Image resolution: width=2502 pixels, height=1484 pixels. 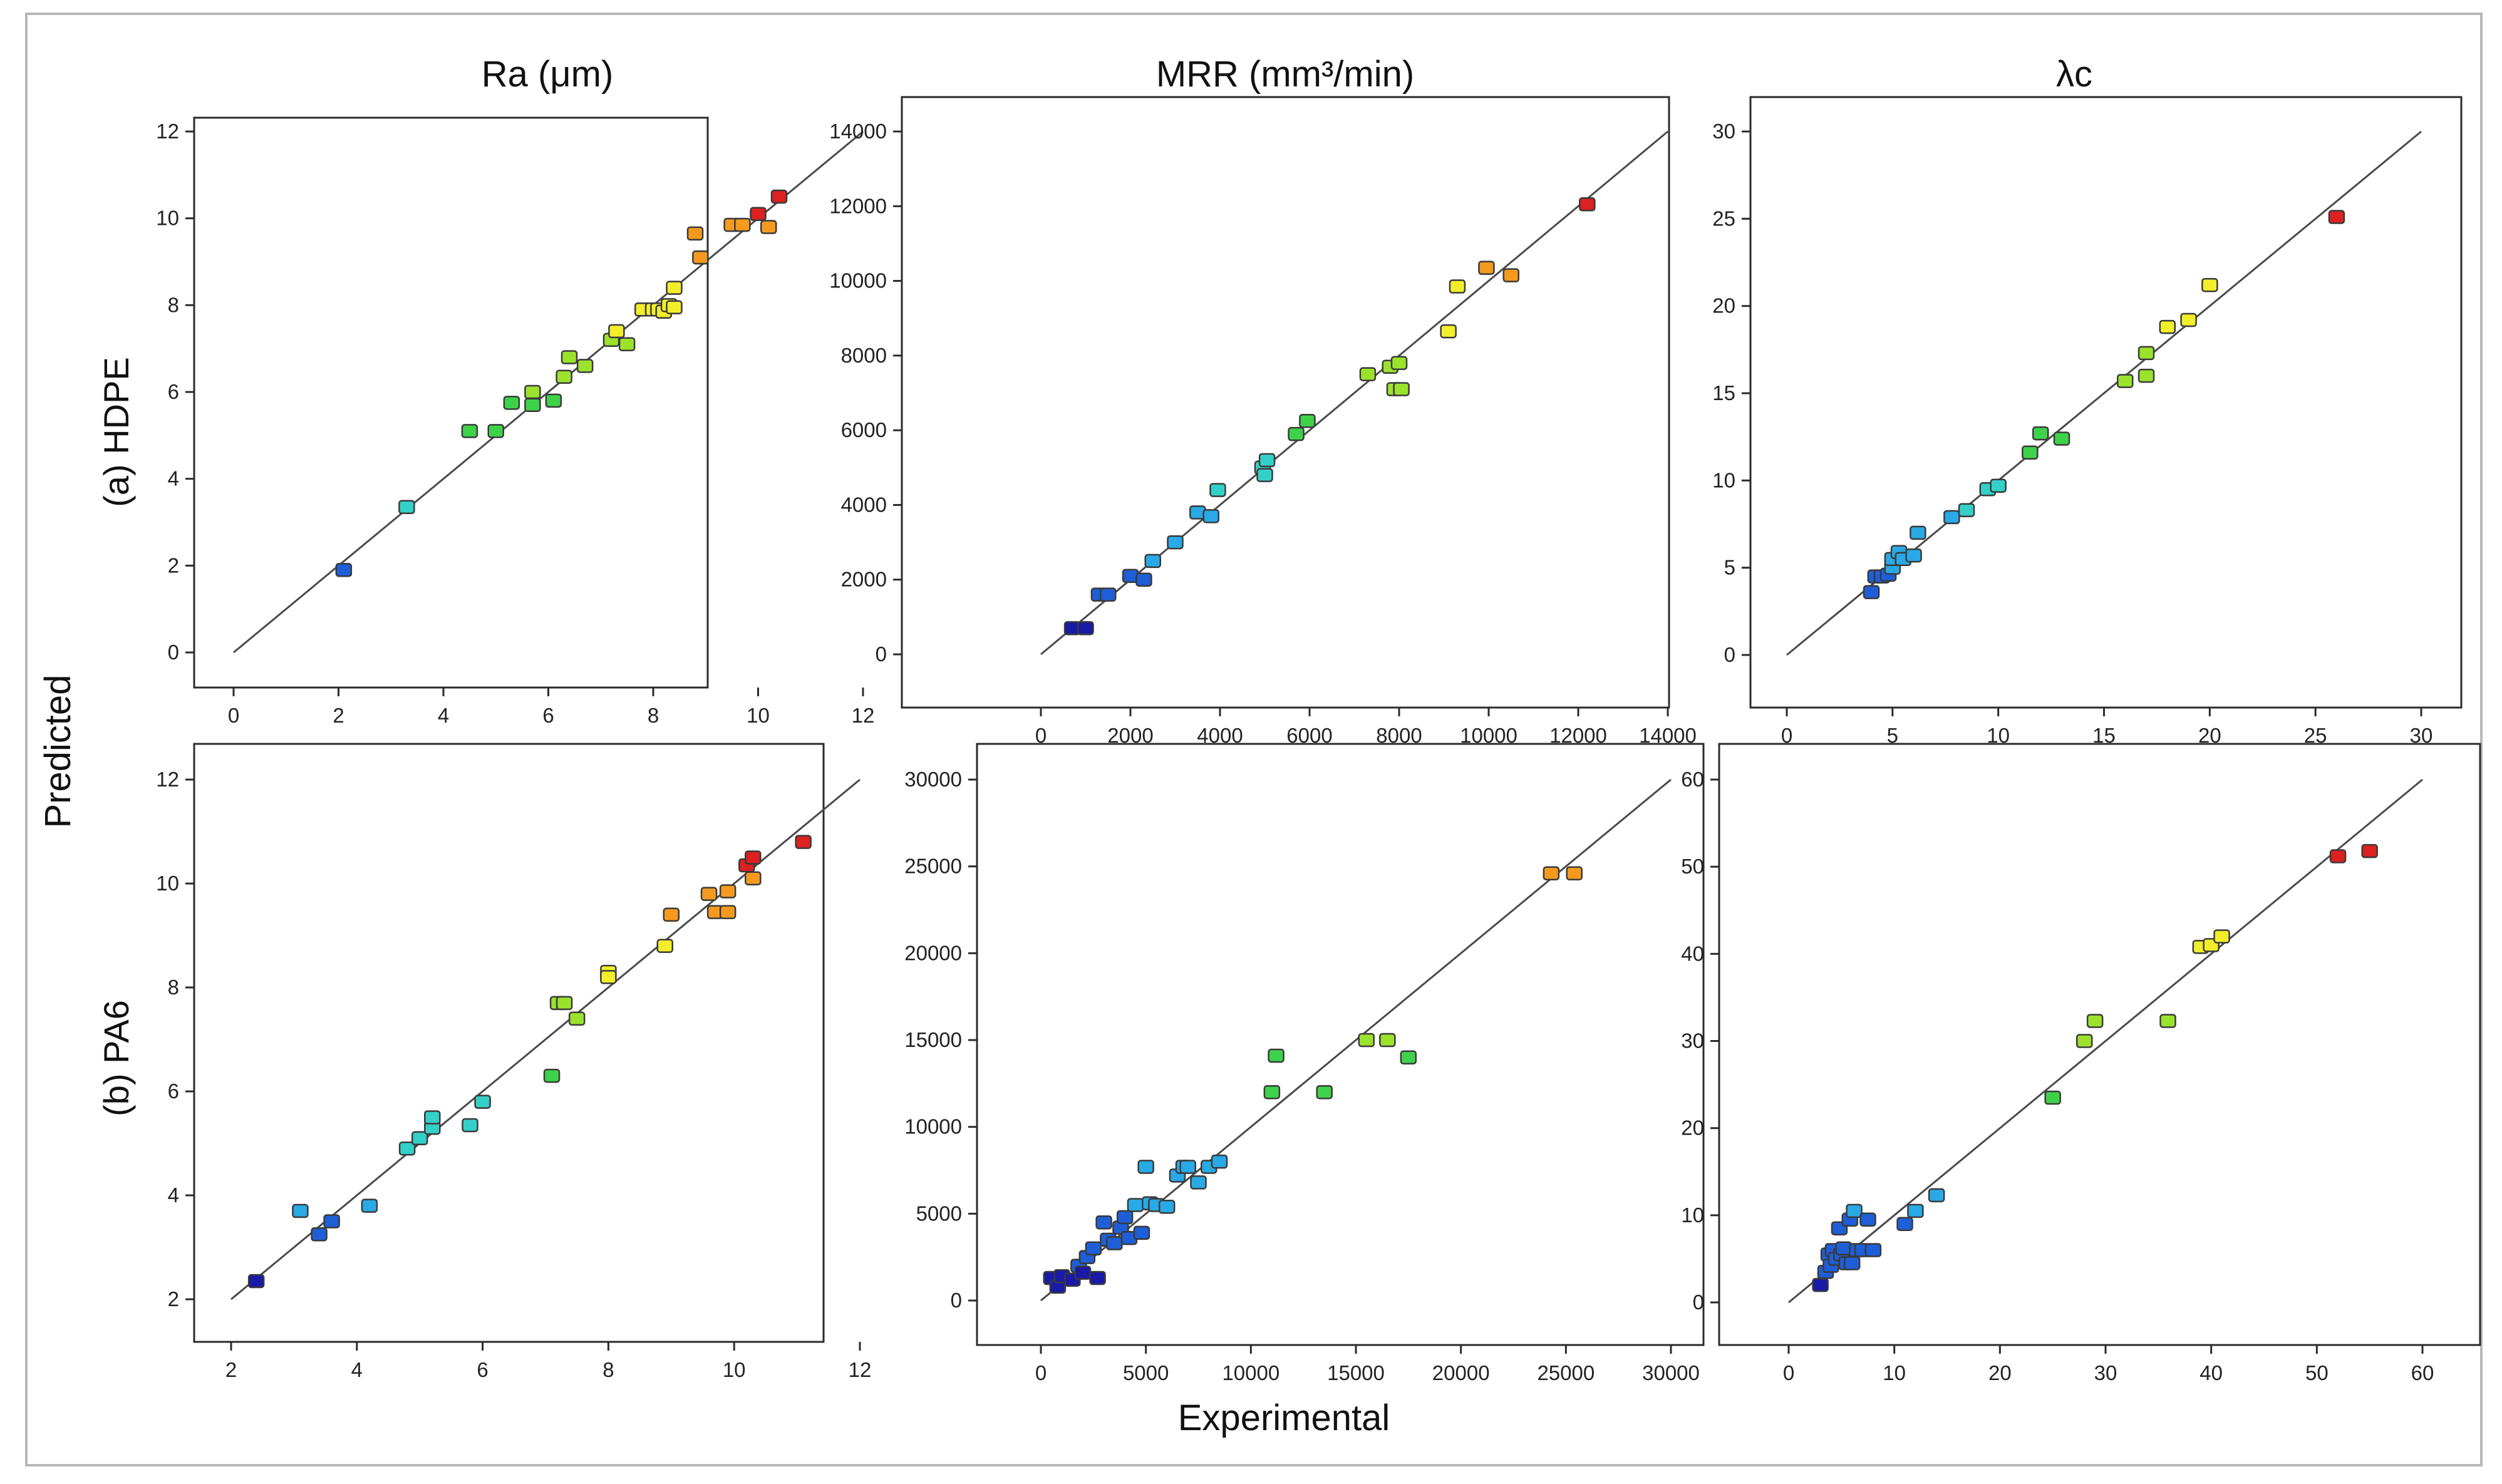 I want to click on y-tick-label-mrr-hdpe: 8000, so click(x=864, y=355).